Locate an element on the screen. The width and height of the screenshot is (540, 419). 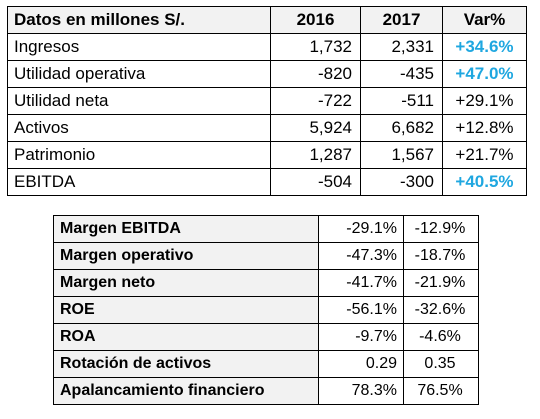
table-row: Utilidad operativa -820 -435 +47.0% is located at coordinates (267, 74).